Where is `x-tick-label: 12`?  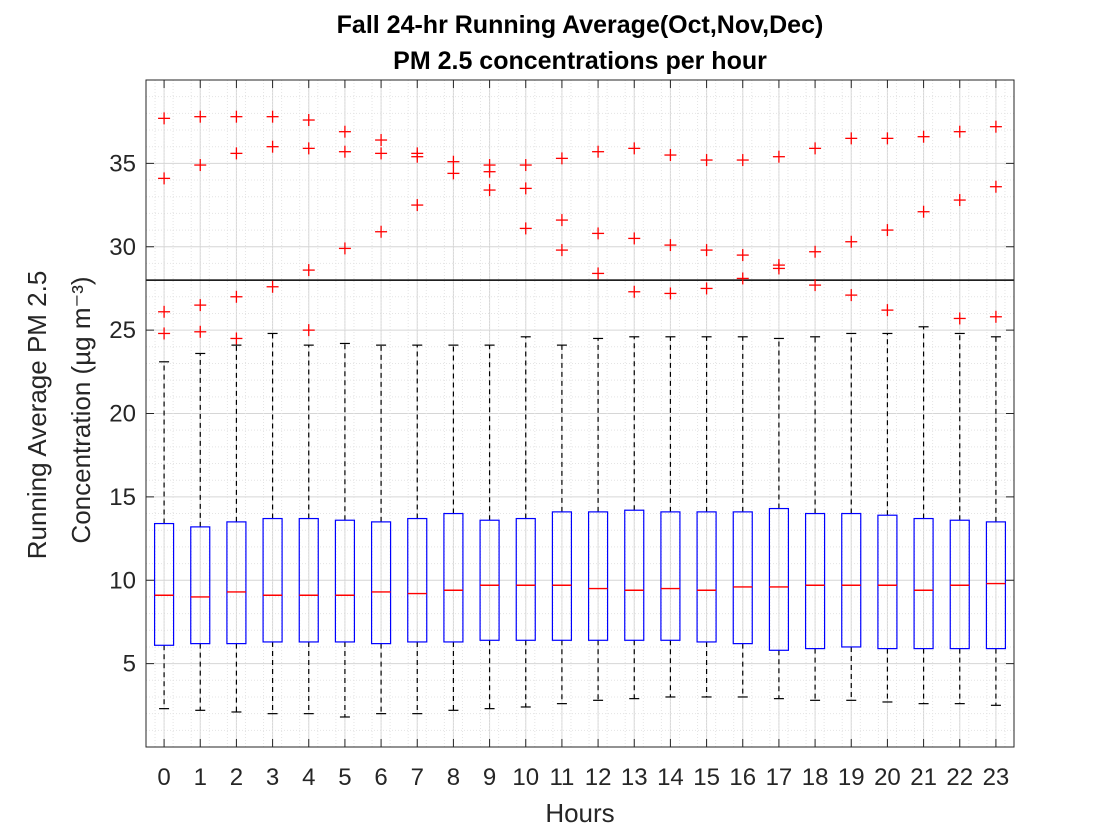
x-tick-label: 12 is located at coordinates (598, 777).